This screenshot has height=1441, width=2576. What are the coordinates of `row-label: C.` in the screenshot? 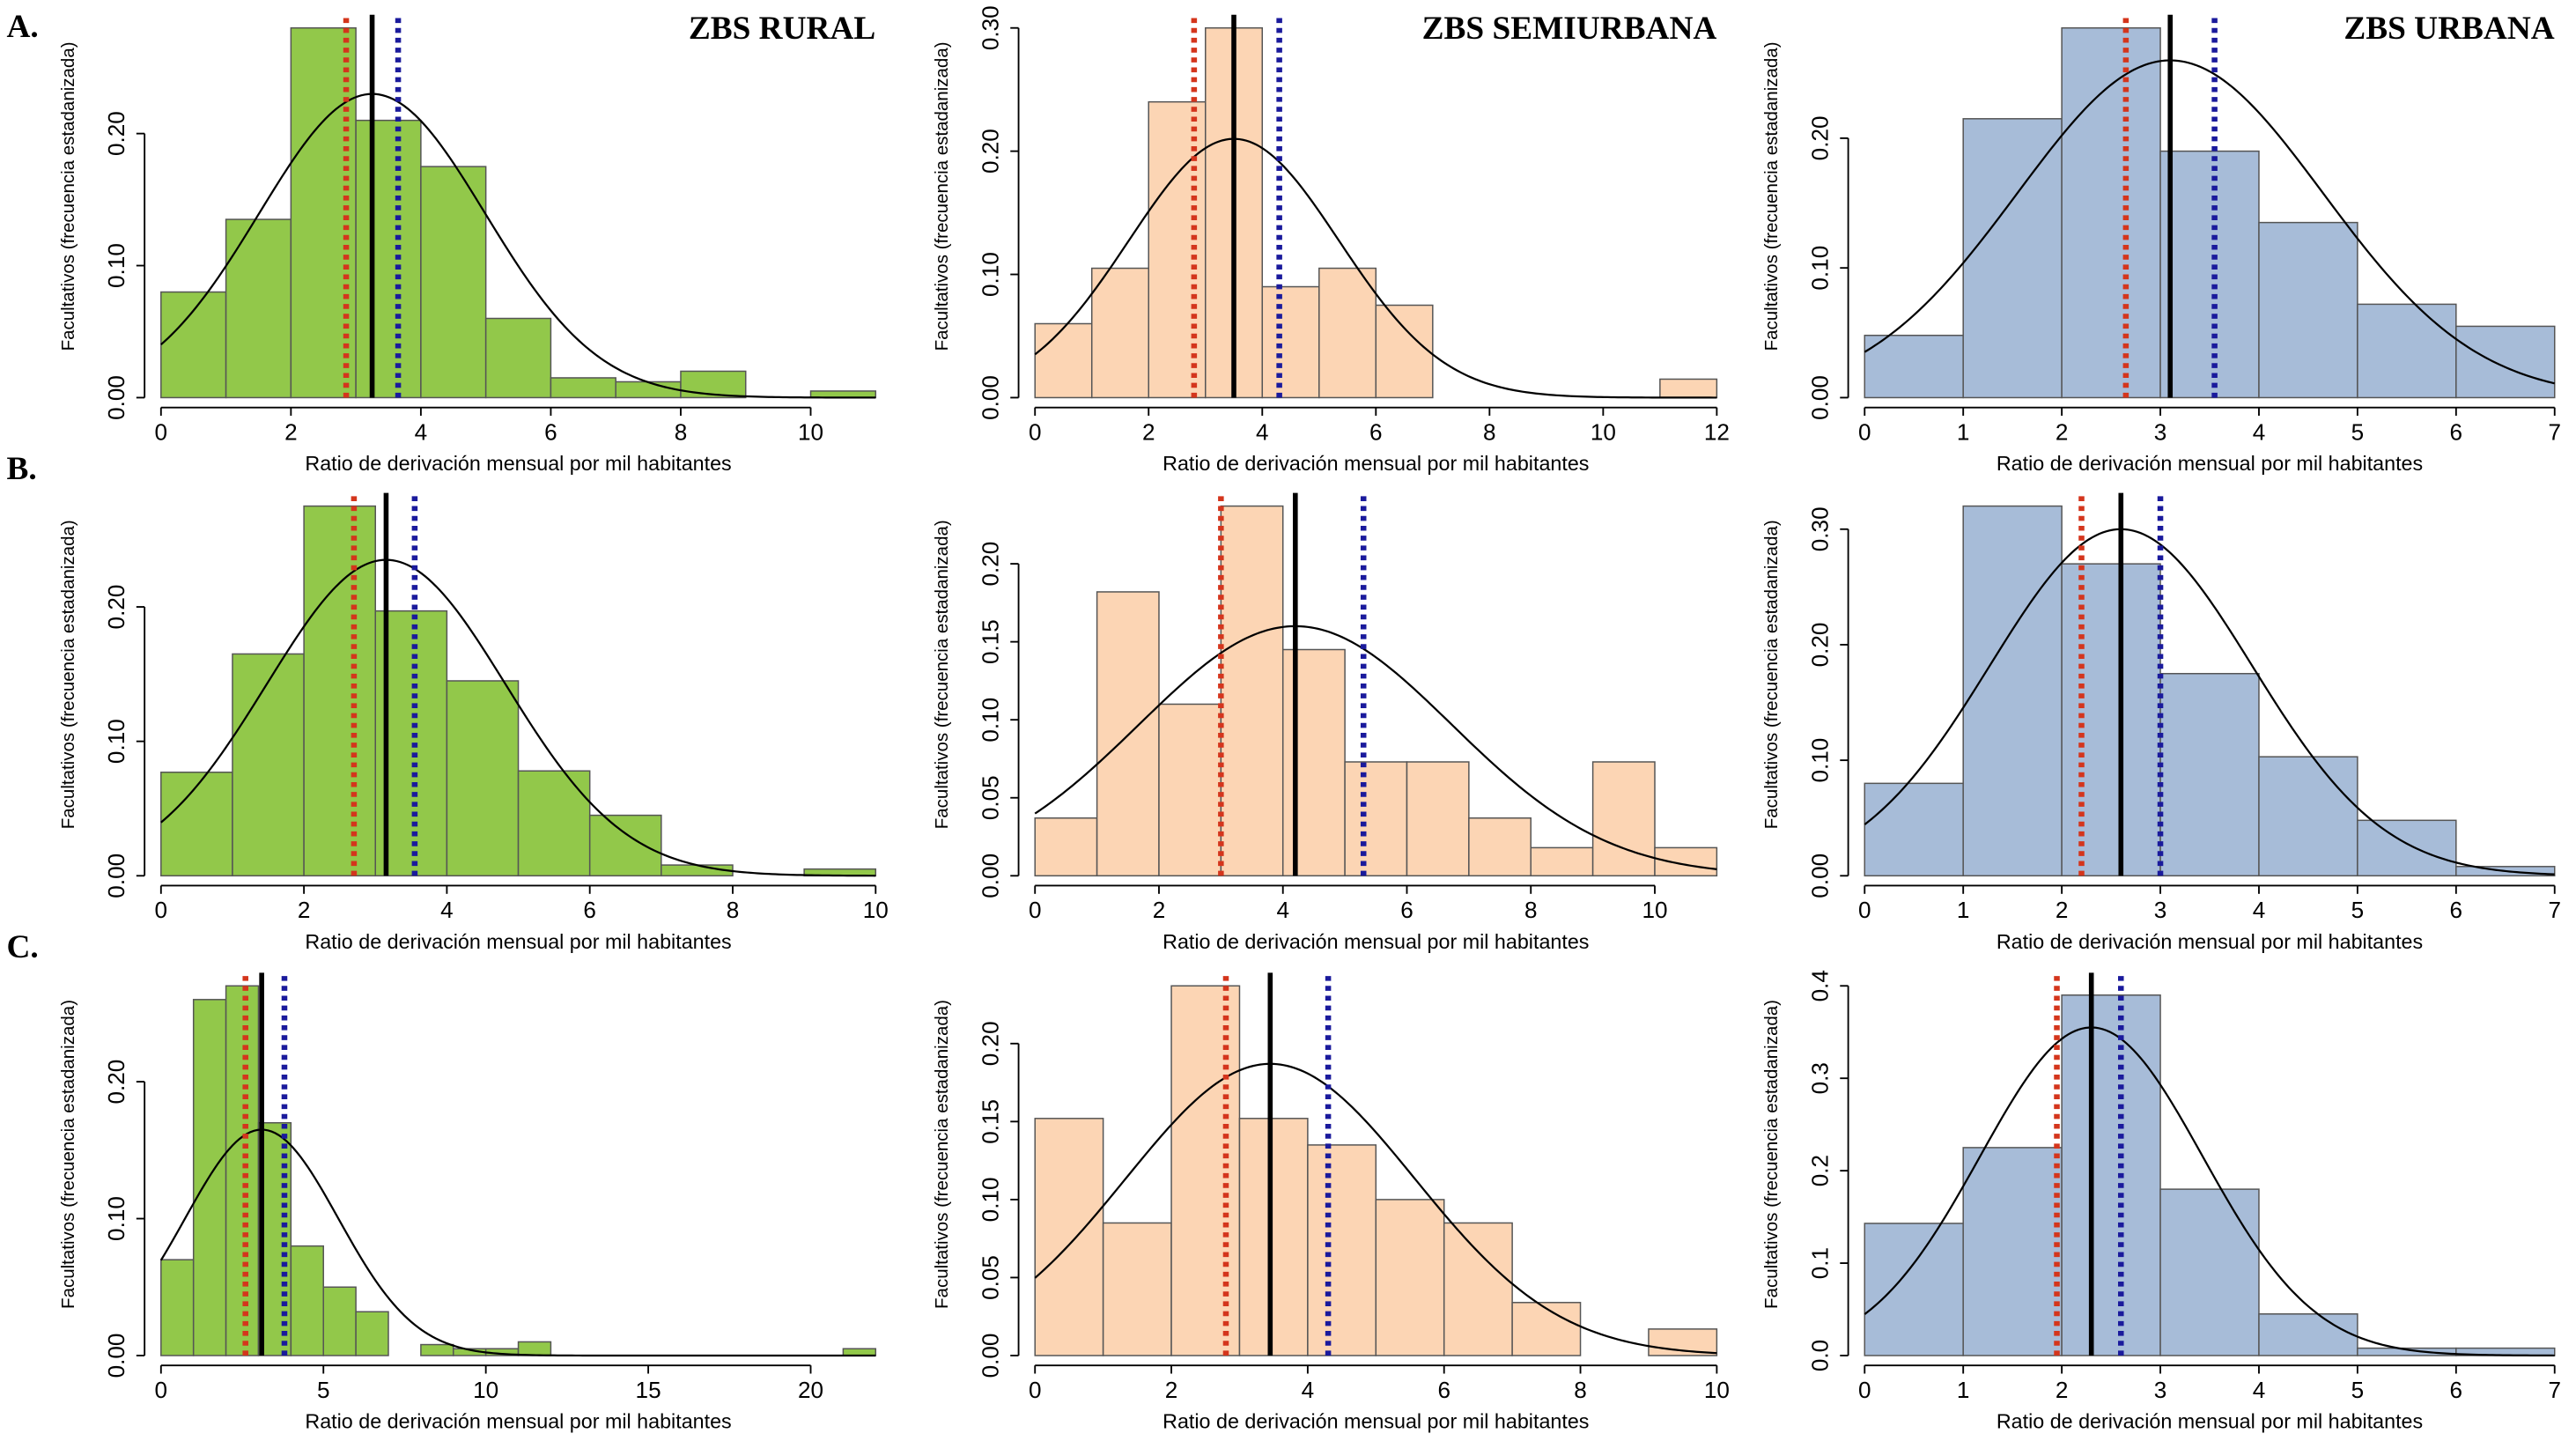 It's located at (22, 947).